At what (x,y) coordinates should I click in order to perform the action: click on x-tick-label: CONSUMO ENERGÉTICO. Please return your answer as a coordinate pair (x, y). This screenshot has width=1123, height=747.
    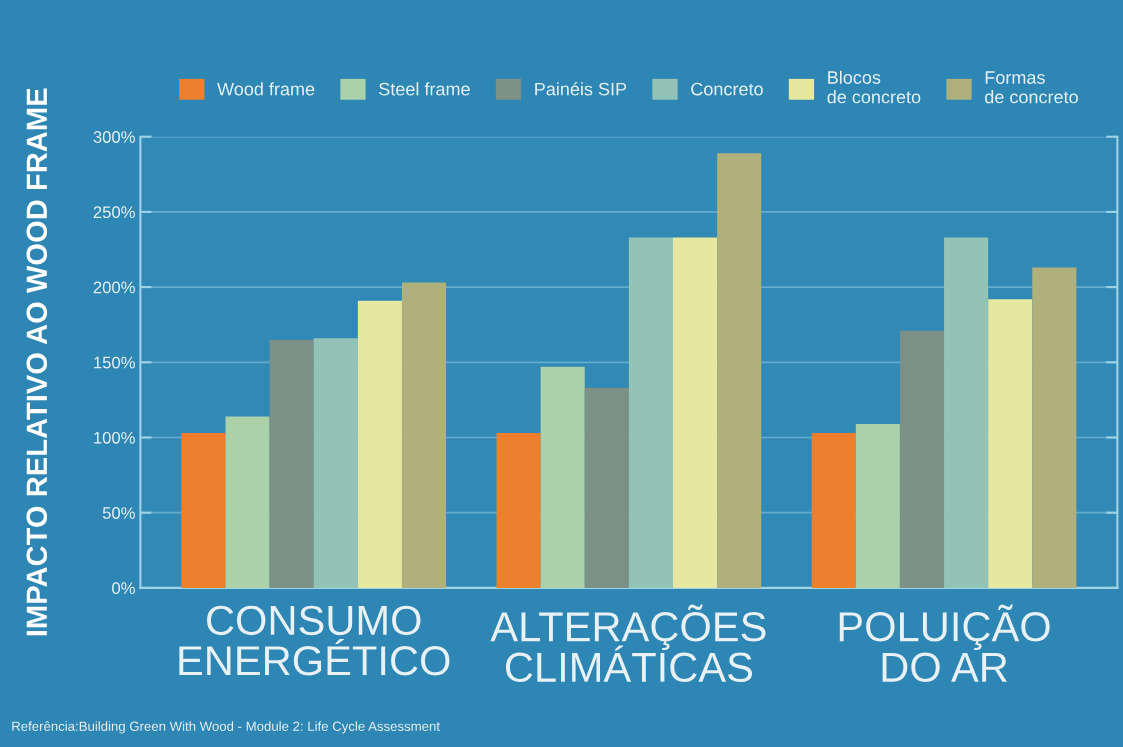
    Looking at the image, I should click on (314, 640).